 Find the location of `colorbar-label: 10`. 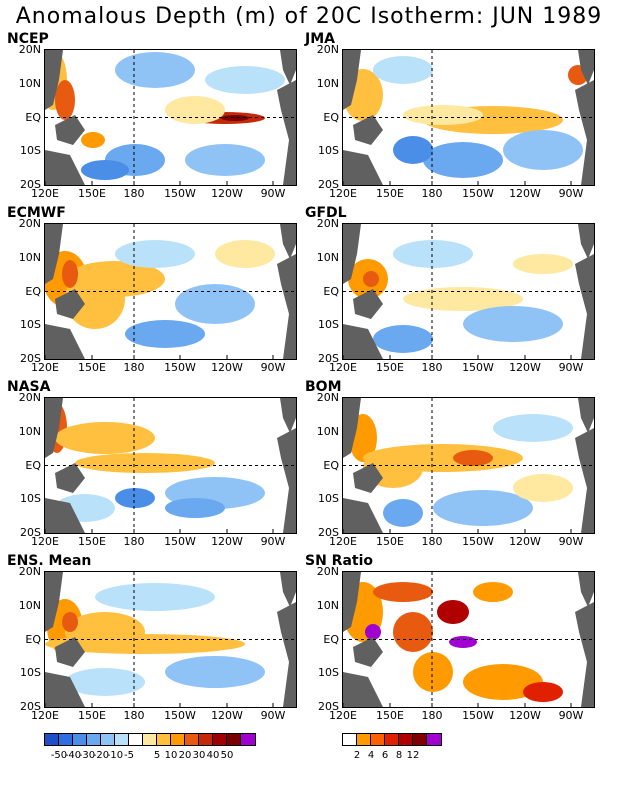

colorbar-label: 10 is located at coordinates (171, 755).